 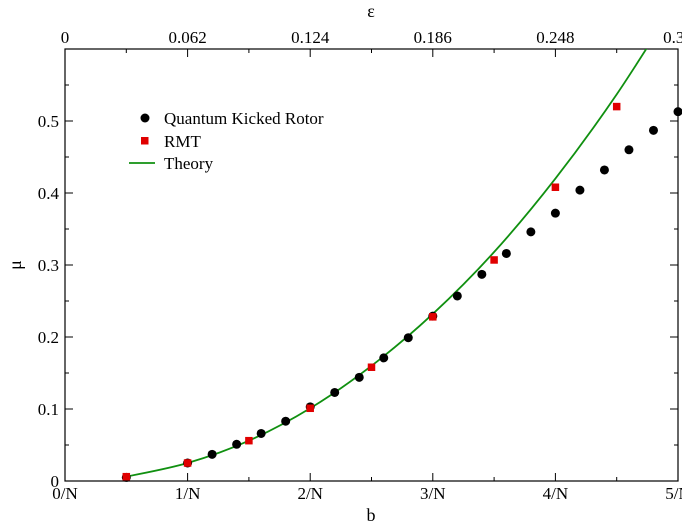 I want to click on legend-label-qkr: Quantum Kicked Rotor, so click(x=244, y=118).